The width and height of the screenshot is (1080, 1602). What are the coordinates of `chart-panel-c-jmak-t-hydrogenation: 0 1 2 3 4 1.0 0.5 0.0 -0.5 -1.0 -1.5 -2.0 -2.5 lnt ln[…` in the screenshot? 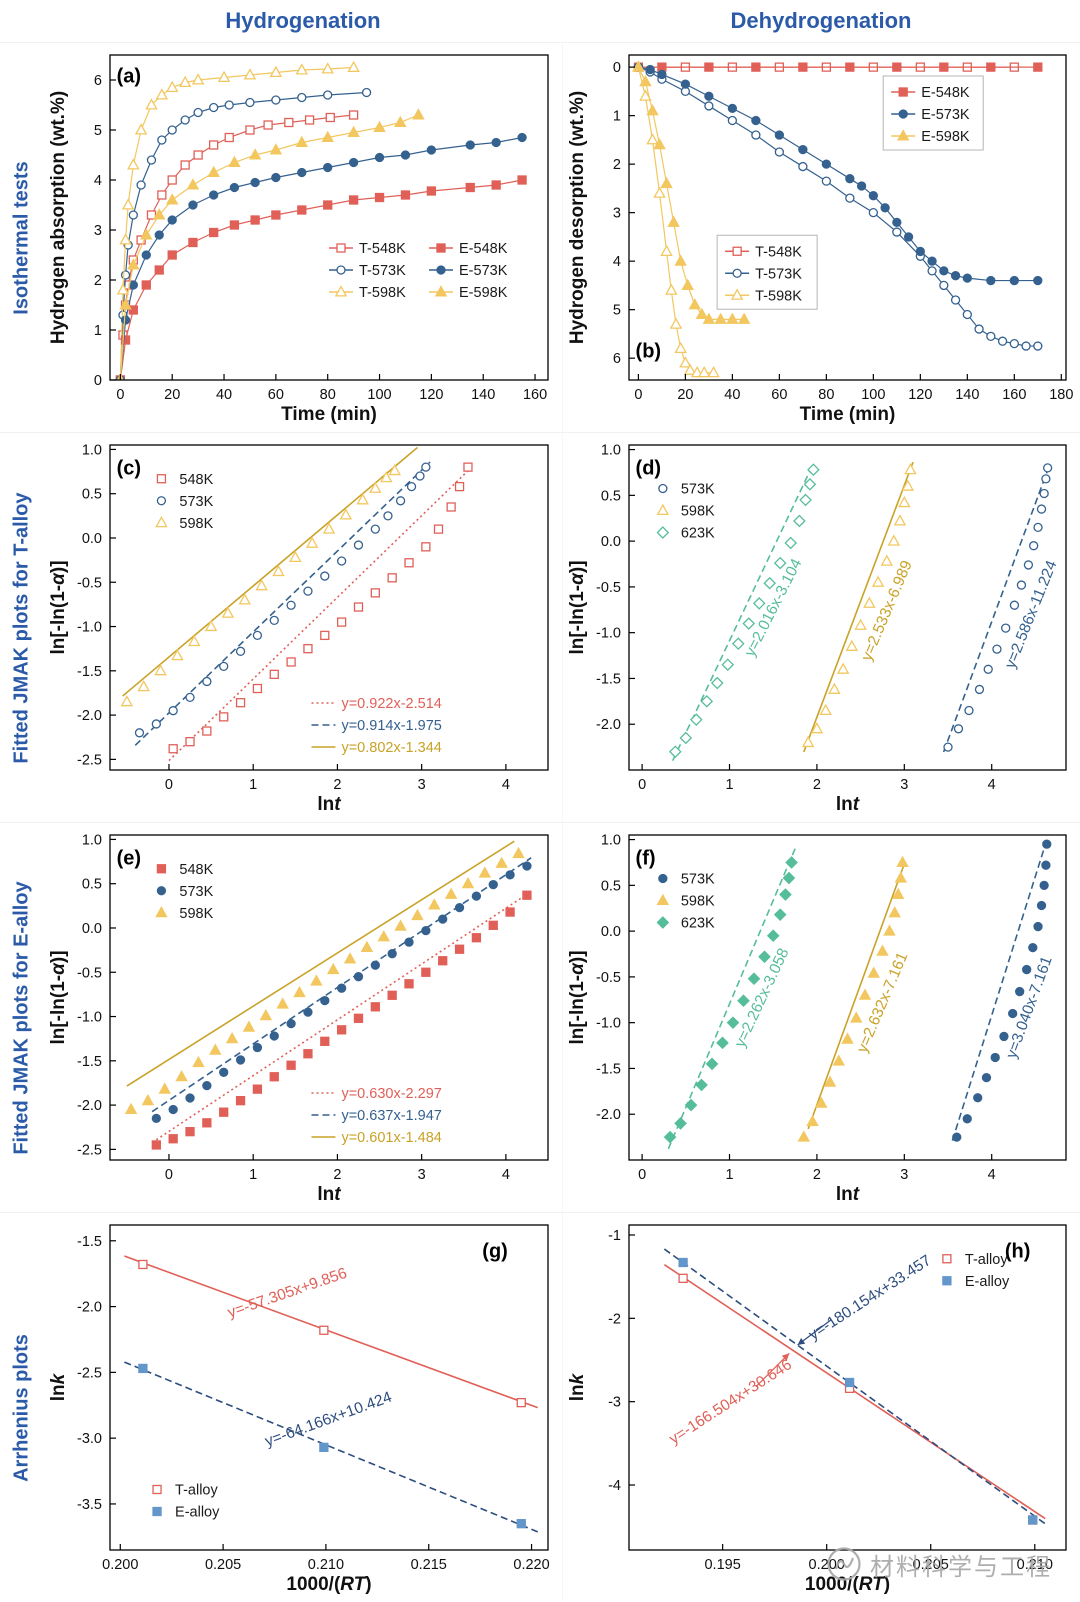 It's located at (303, 627).